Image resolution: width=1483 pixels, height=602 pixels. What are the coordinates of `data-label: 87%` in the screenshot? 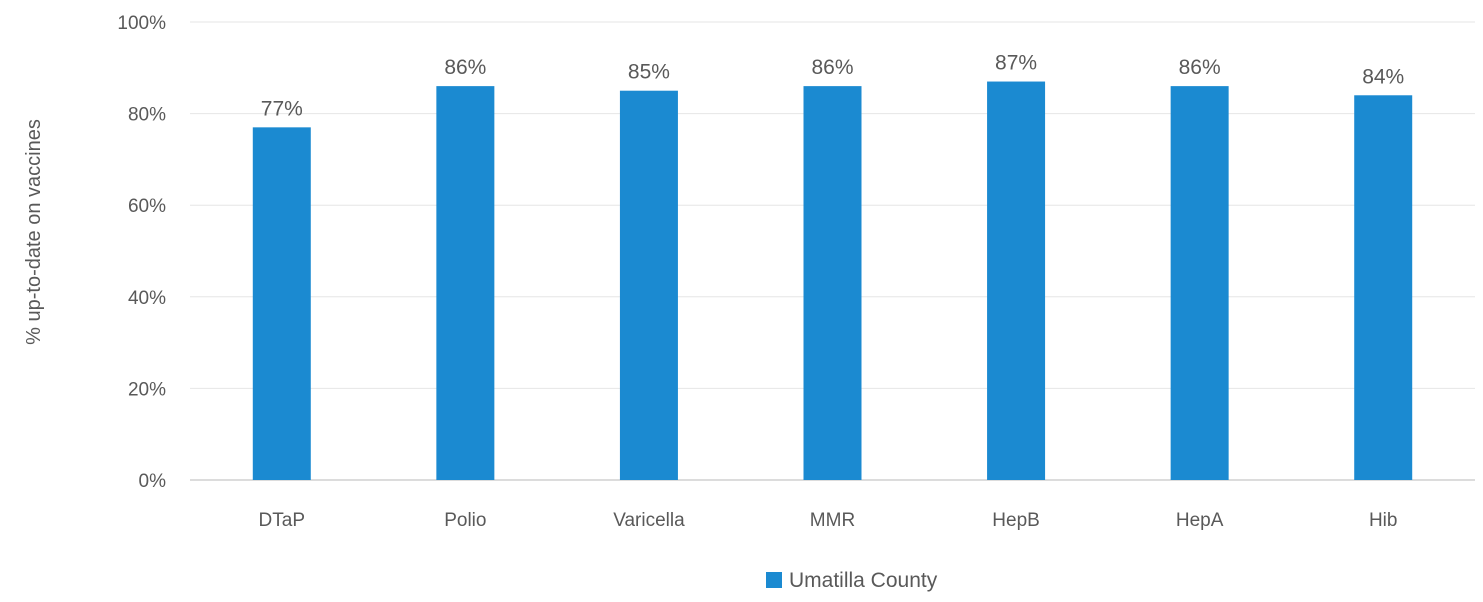 It's located at (1016, 63).